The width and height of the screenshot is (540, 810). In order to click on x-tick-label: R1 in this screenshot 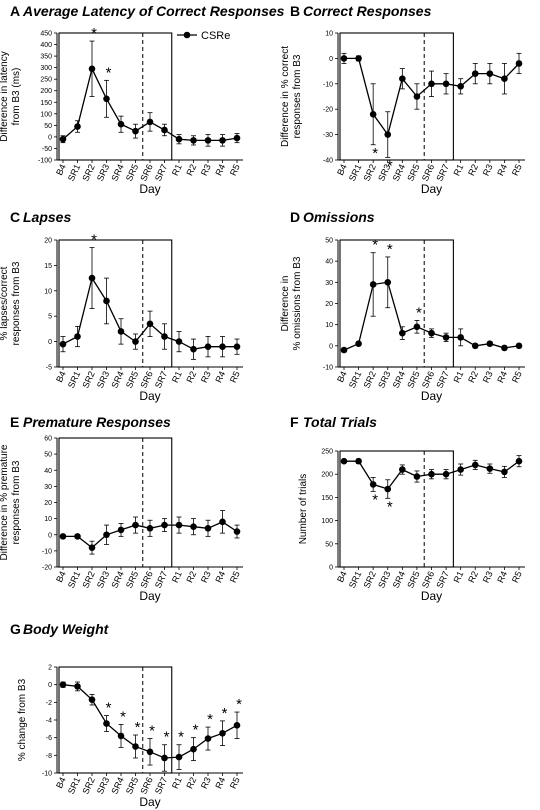, I will do `click(177, 577)`.